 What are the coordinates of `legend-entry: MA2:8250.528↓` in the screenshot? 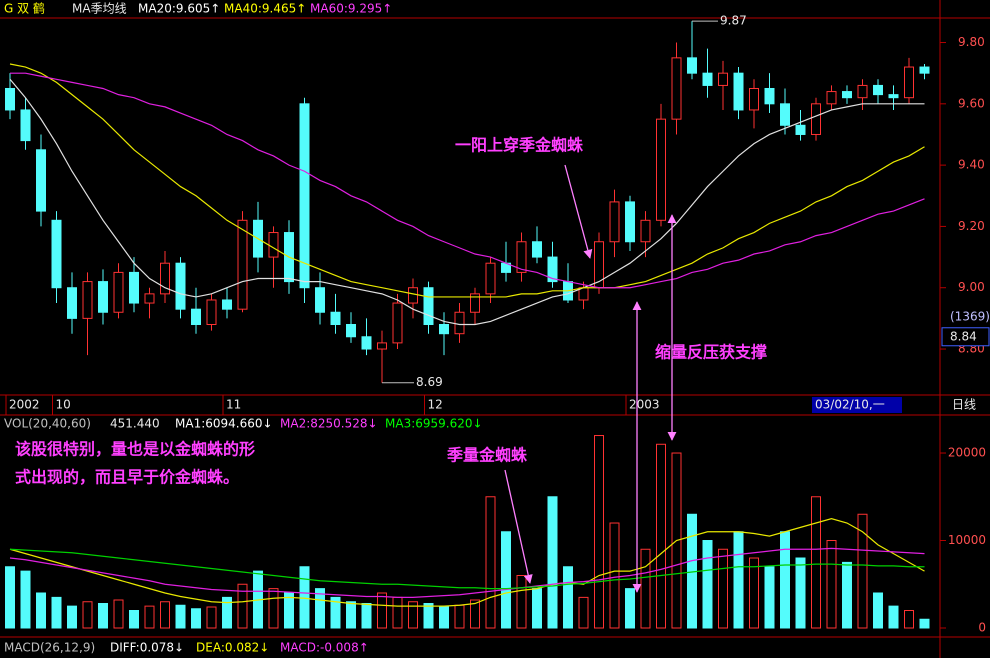 It's located at (329, 424).